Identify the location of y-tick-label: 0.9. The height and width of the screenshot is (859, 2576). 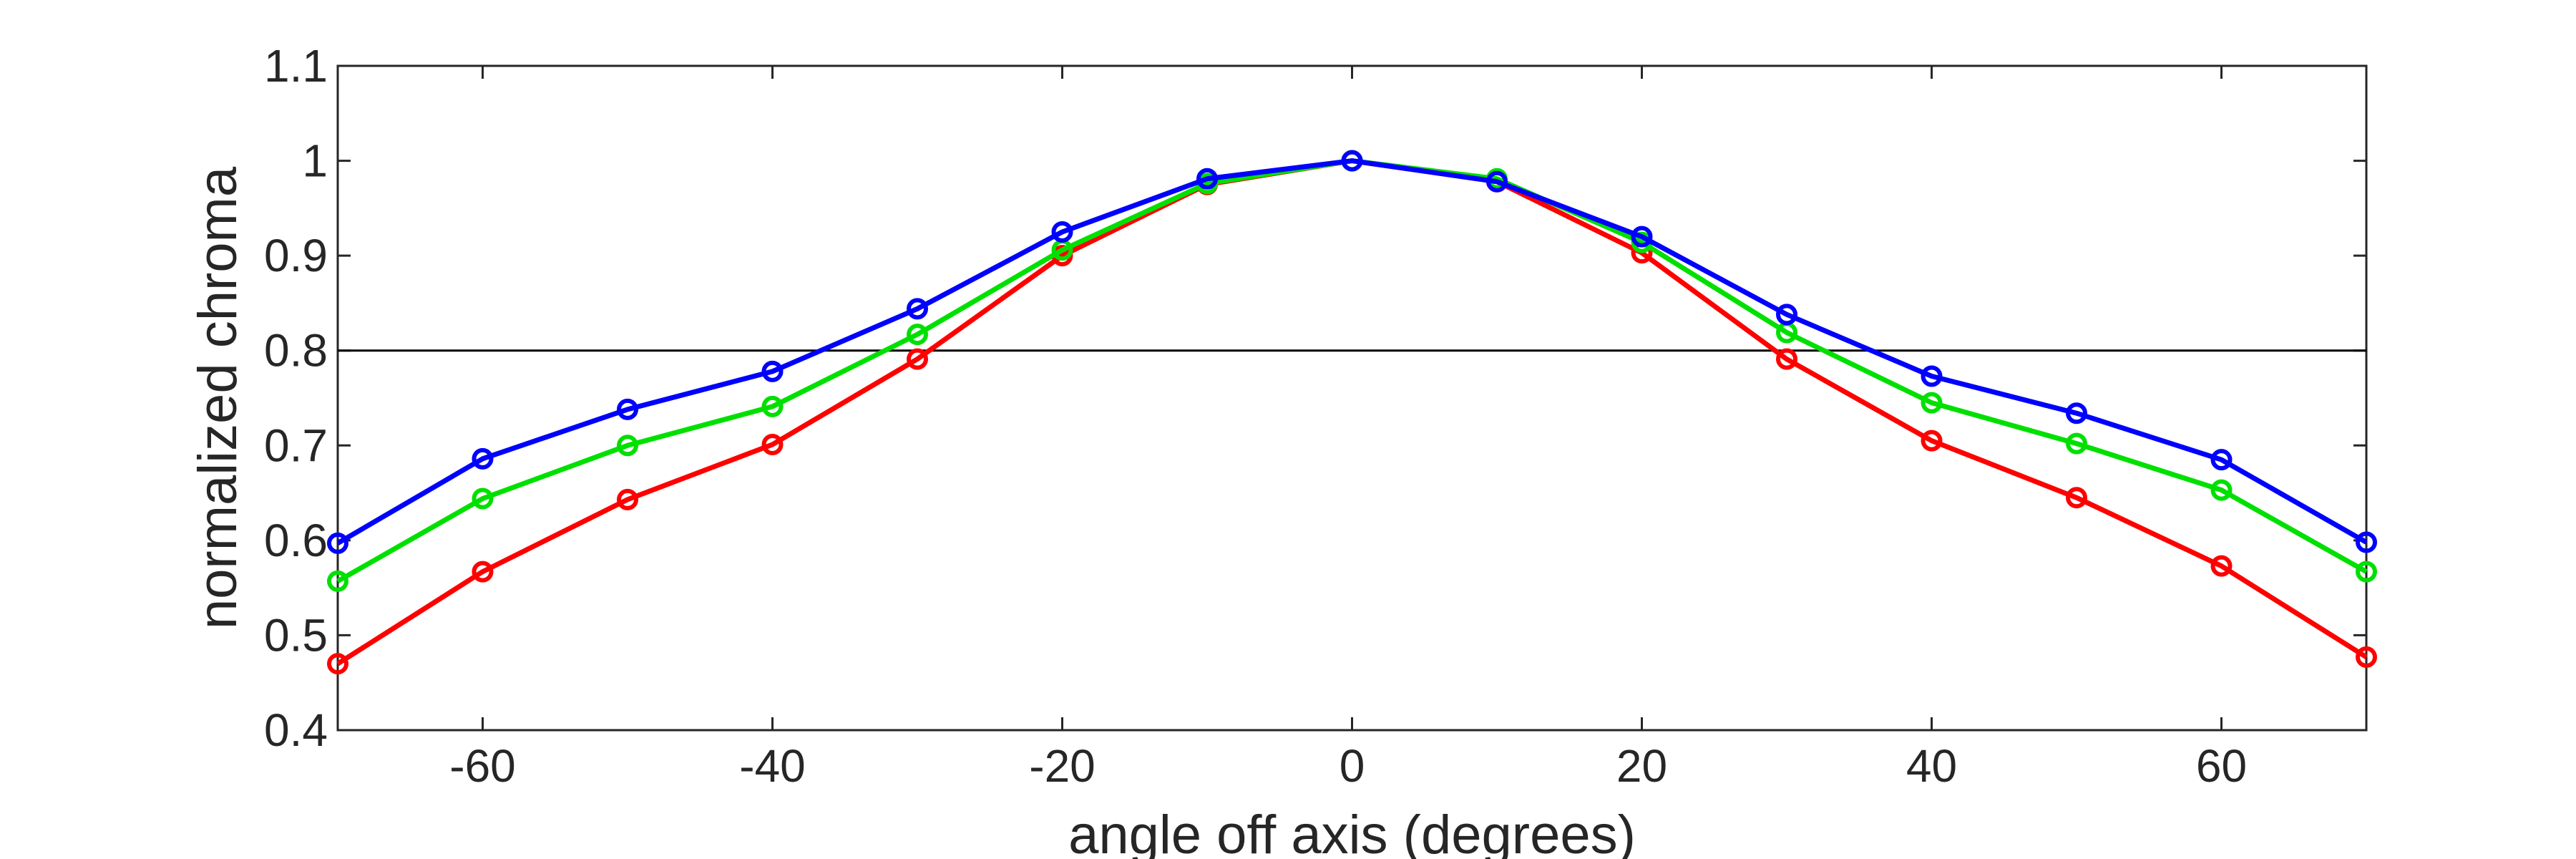
(296, 255).